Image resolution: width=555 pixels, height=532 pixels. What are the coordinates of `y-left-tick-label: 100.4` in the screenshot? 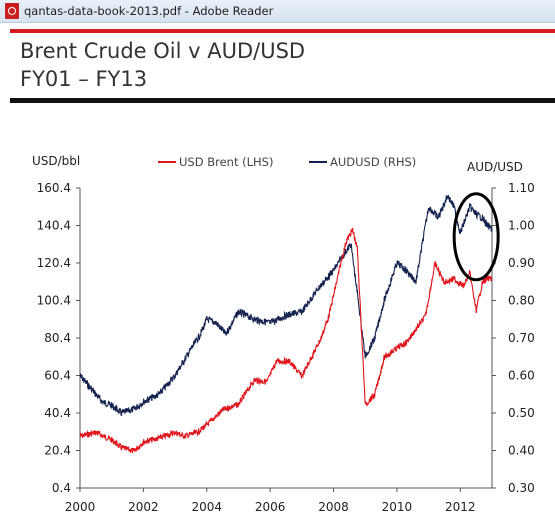 It's located at (54, 301).